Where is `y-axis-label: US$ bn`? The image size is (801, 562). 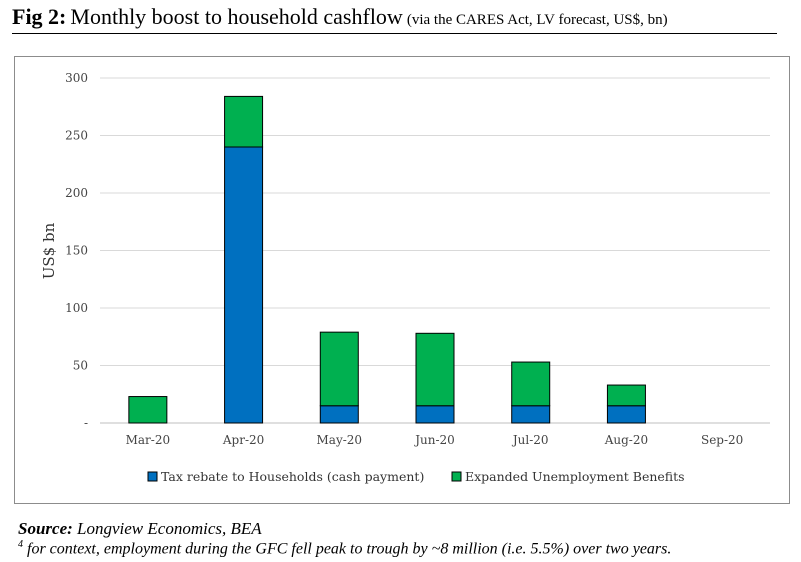
y-axis-label: US$ bn is located at coordinates (49, 250).